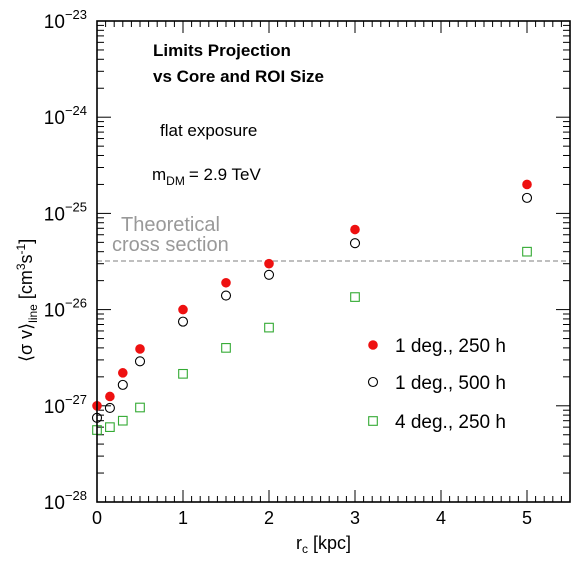  I want to click on chart-title-line-1: Limits Projection, so click(222, 50).